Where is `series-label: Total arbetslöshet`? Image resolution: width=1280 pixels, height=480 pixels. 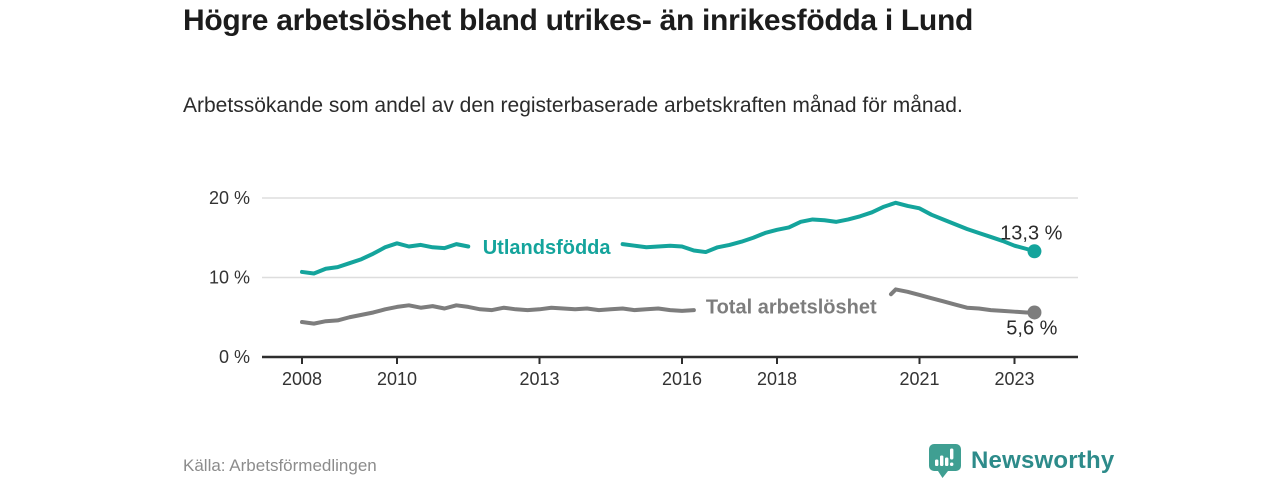 series-label: Total arbetslöshet is located at coordinates (791, 308).